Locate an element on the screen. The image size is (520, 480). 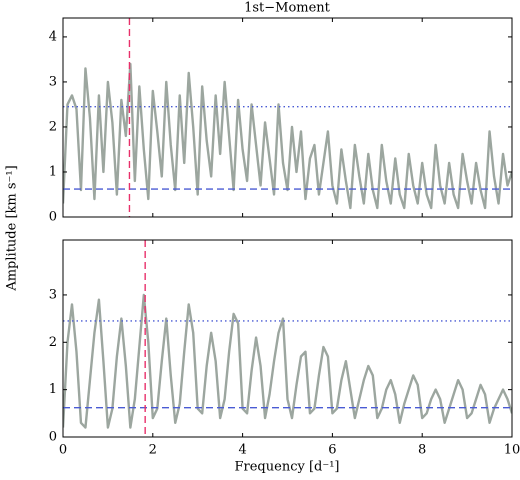
x-tick-label: 0 is located at coordinates (63, 450).